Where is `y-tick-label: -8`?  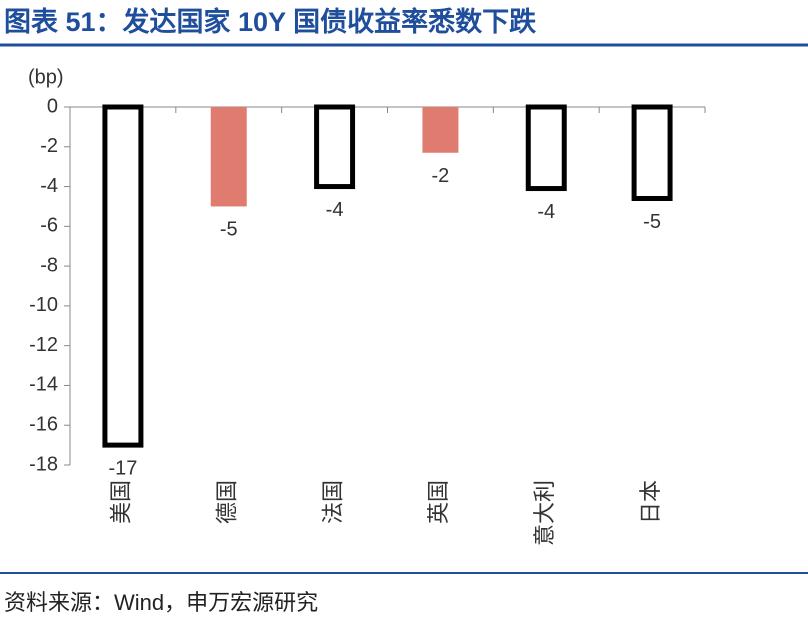
y-tick-label: -8 is located at coordinates (49, 265).